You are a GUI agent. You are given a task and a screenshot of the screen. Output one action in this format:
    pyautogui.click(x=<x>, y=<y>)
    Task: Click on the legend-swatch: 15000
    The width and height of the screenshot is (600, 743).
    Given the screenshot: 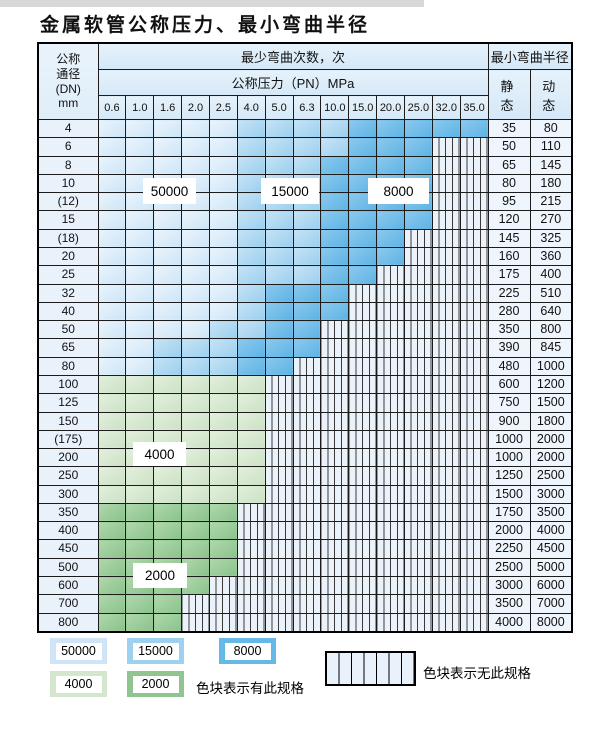 What is the action you would take?
    pyautogui.click(x=155, y=651)
    